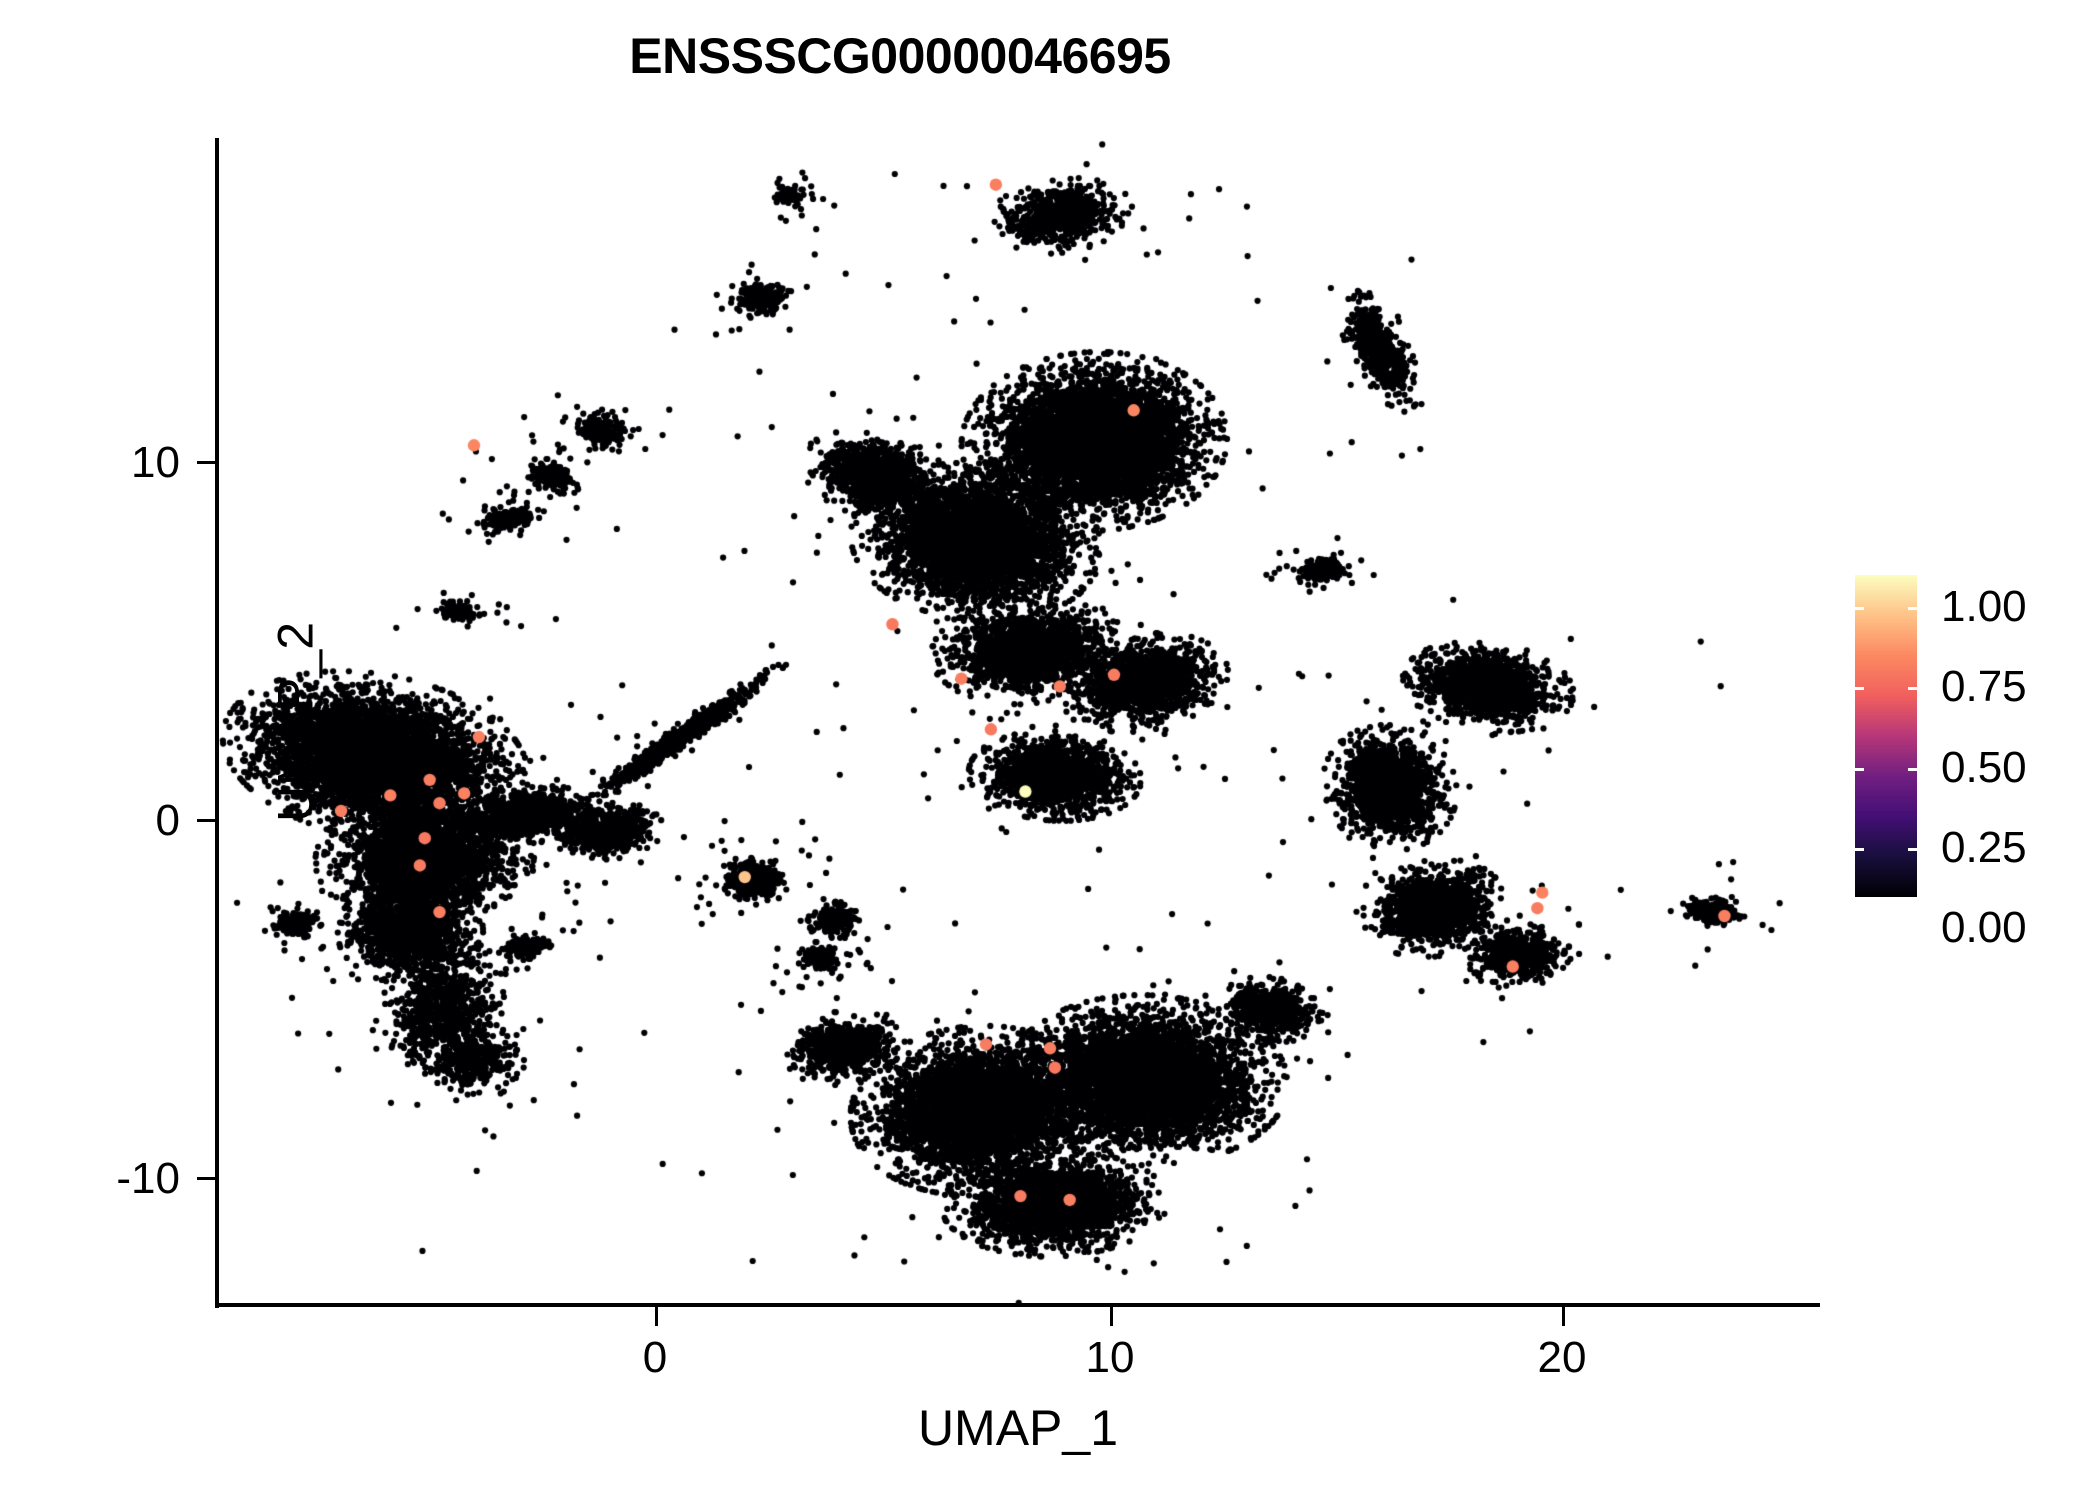 The width and height of the screenshot is (2100, 1500). What do you see at coordinates (1859, 769) in the screenshot?
I see `colorbar-tick-050-left` at bounding box center [1859, 769].